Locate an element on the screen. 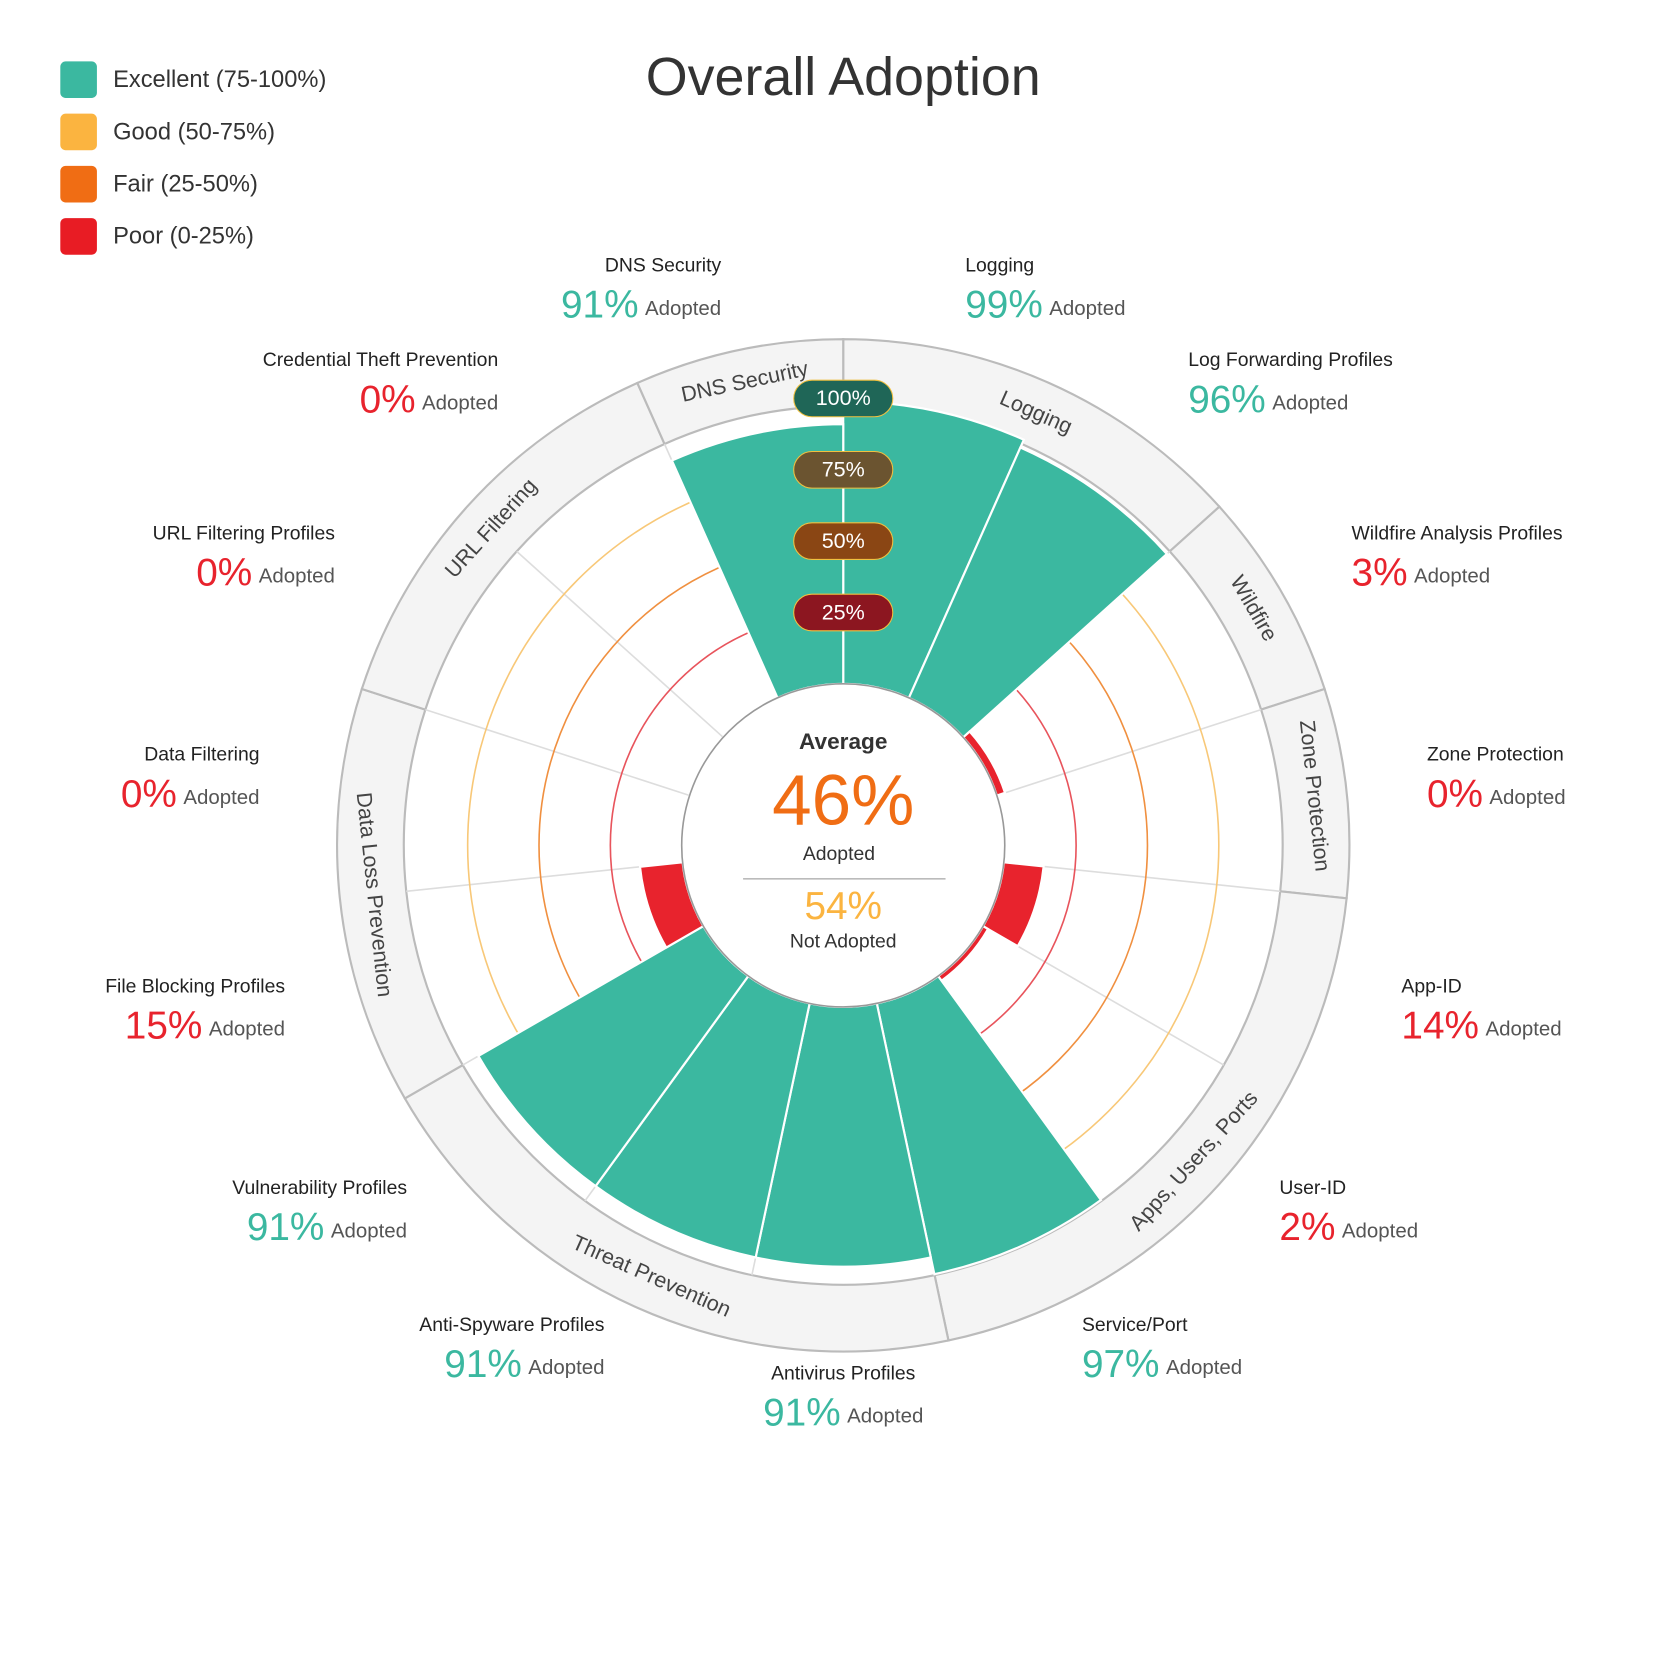 The width and height of the screenshot is (1680, 1680). category-label: Antivirus Profiles is located at coordinates (843, 1373).